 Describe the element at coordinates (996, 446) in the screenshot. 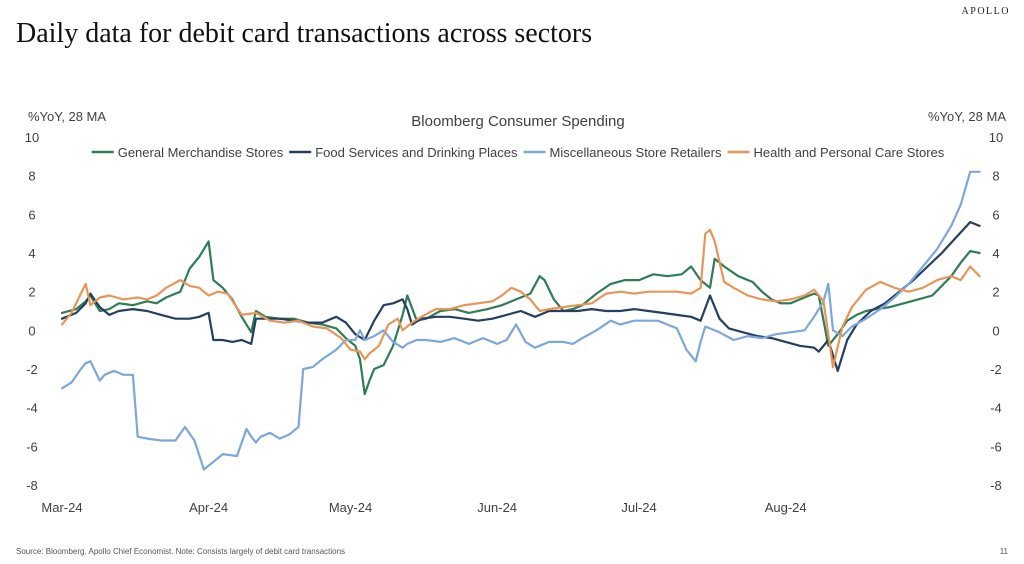

I see `y-tick-label-right: -6` at that location.